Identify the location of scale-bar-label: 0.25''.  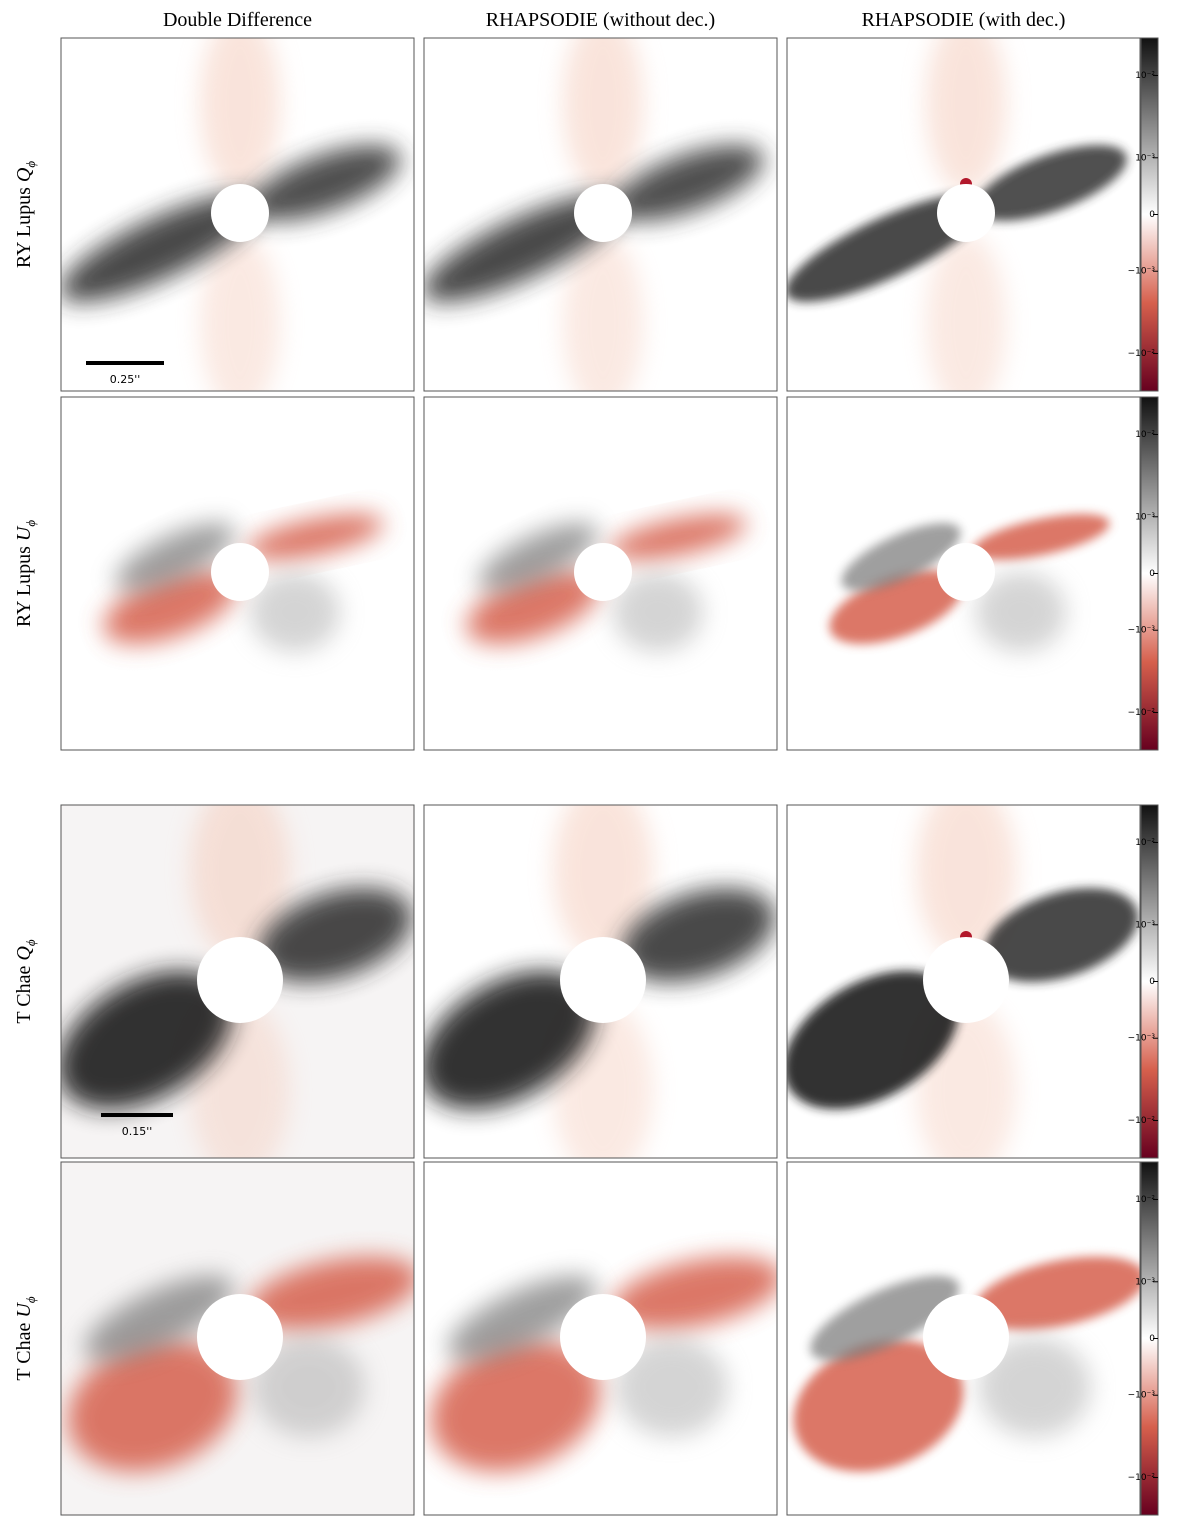
(125, 379).